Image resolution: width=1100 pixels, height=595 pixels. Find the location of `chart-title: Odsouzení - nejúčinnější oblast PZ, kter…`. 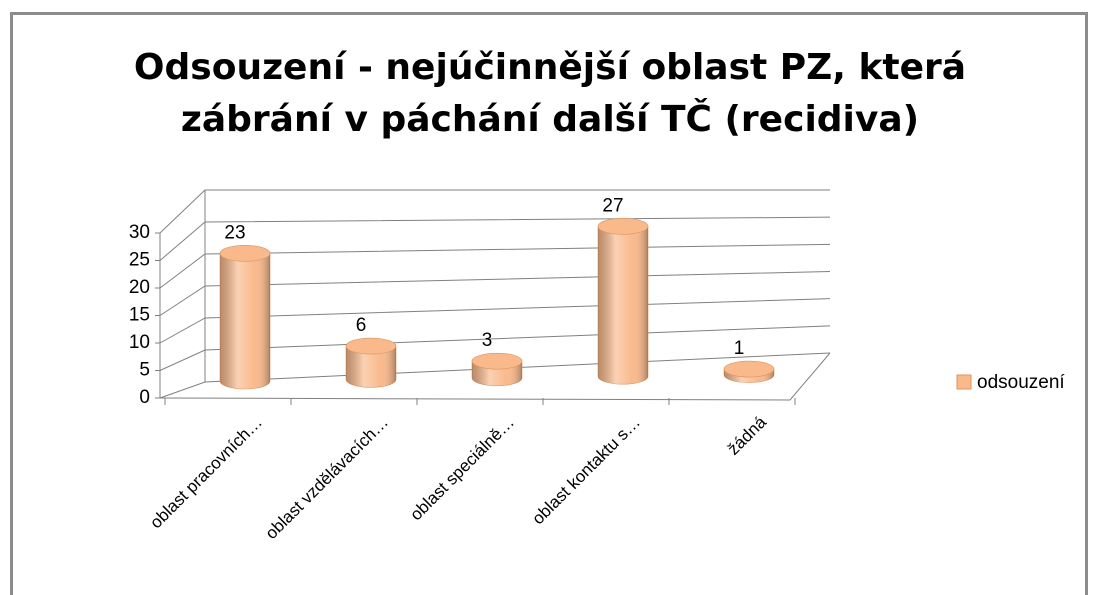

chart-title: Odsouzení - nejúčinnější oblast PZ, kter… is located at coordinates (550, 93).